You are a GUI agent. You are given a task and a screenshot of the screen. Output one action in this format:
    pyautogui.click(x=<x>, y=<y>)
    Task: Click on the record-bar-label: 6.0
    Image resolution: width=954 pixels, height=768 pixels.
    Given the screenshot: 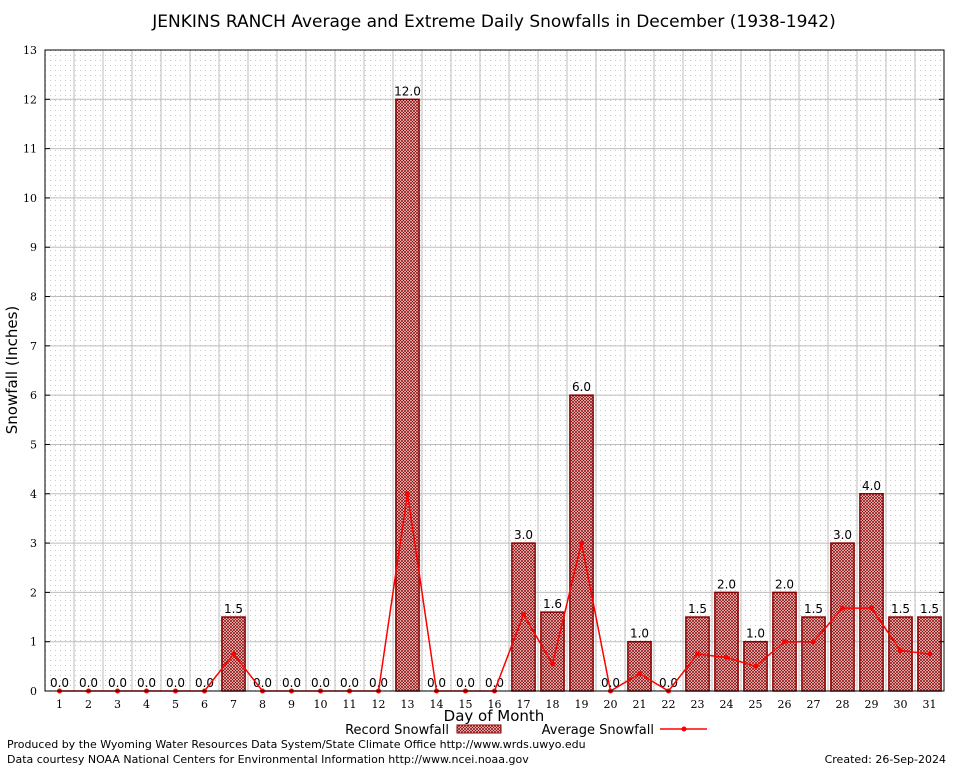 What is the action you would take?
    pyautogui.click(x=581, y=387)
    